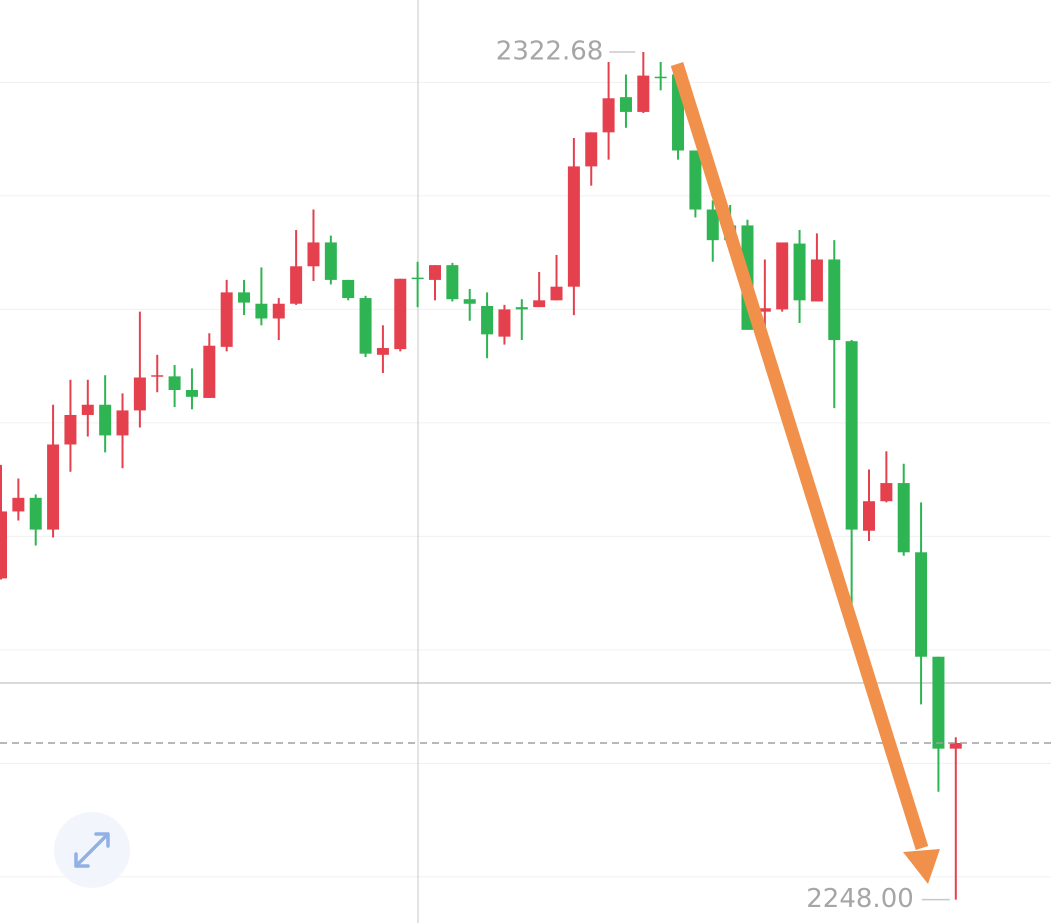 The image size is (1051, 923). What do you see at coordinates (860, 899) in the screenshot?
I see `low-label: 2248.00` at bounding box center [860, 899].